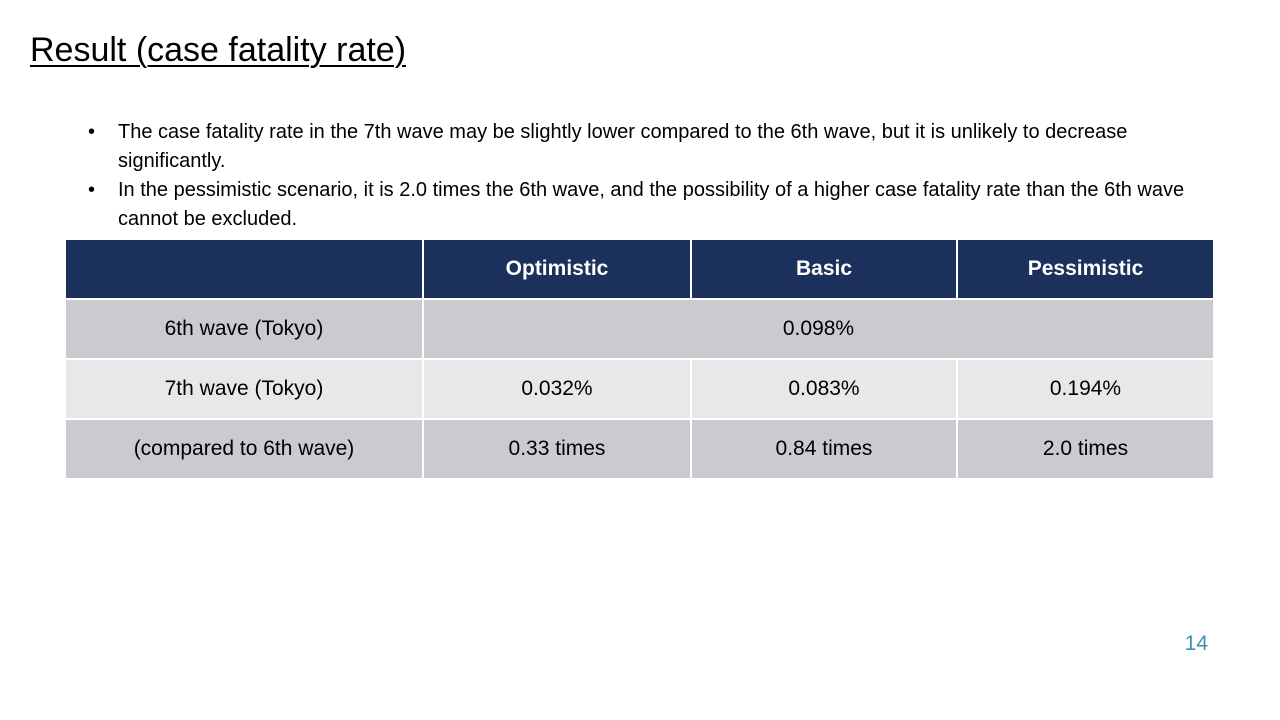 Image resolution: width=1280 pixels, height=720 pixels. Describe the element at coordinates (824, 448) in the screenshot. I see `value-cell-basic: 0.84 times` at that location.